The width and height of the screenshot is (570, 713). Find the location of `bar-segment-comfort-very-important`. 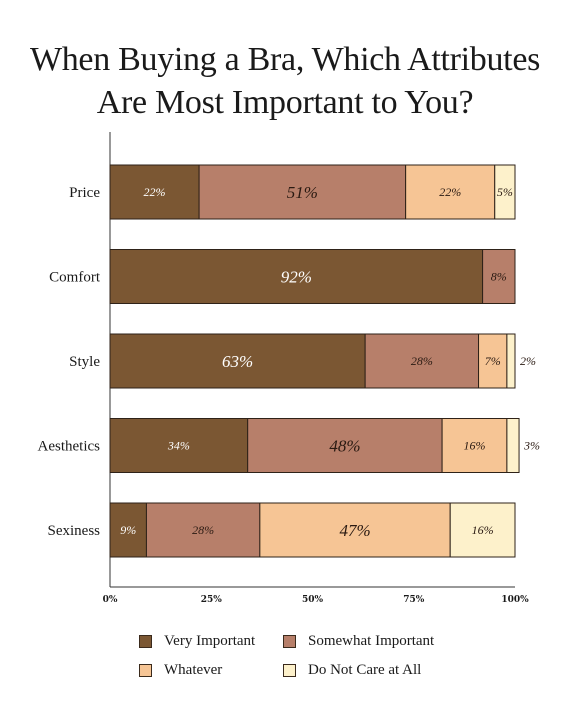

bar-segment-comfort-very-important is located at coordinates (296, 276).